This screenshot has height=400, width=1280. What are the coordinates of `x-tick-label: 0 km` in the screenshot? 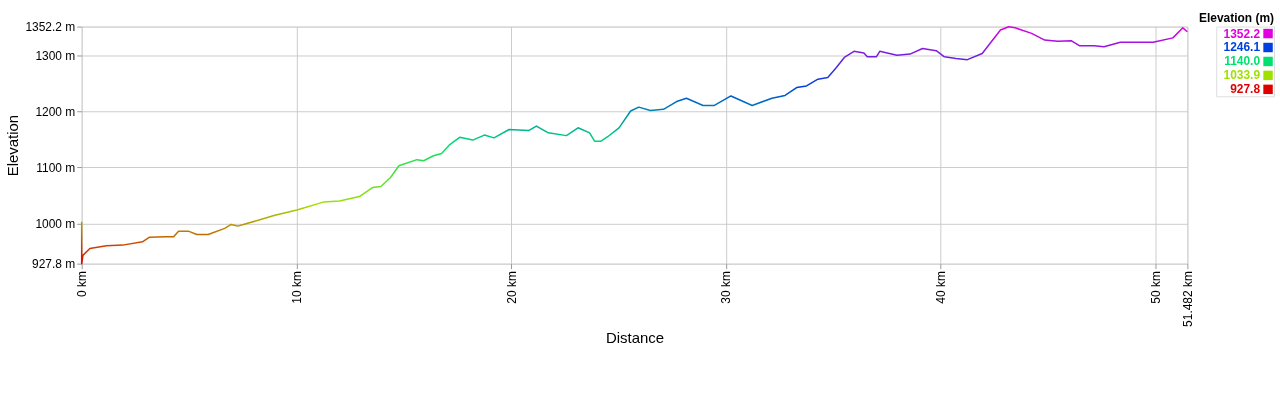 It's located at (82, 284).